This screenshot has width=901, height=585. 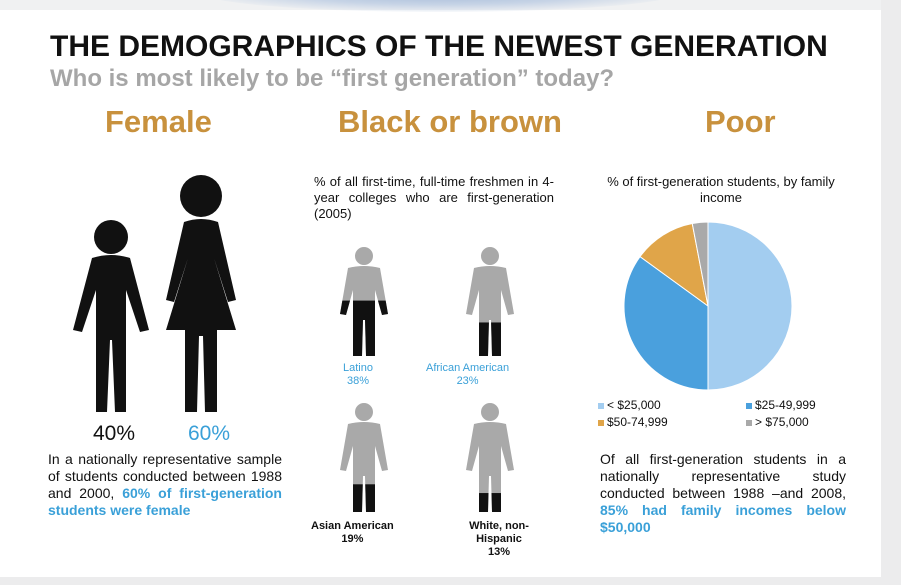 What do you see at coordinates (209, 433) in the screenshot?
I see `female-percentage: 60%` at bounding box center [209, 433].